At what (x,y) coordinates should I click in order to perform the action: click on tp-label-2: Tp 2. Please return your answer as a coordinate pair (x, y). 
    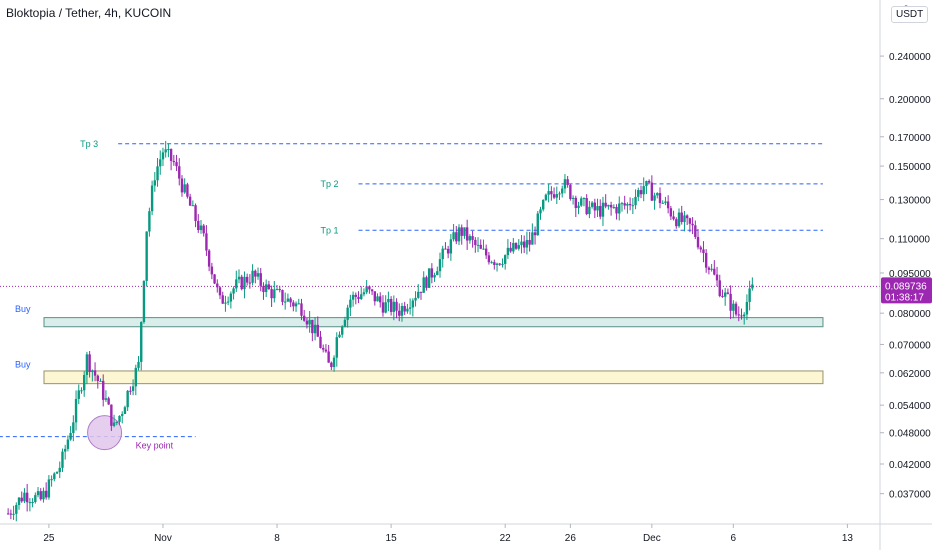
    Looking at the image, I should click on (330, 184).